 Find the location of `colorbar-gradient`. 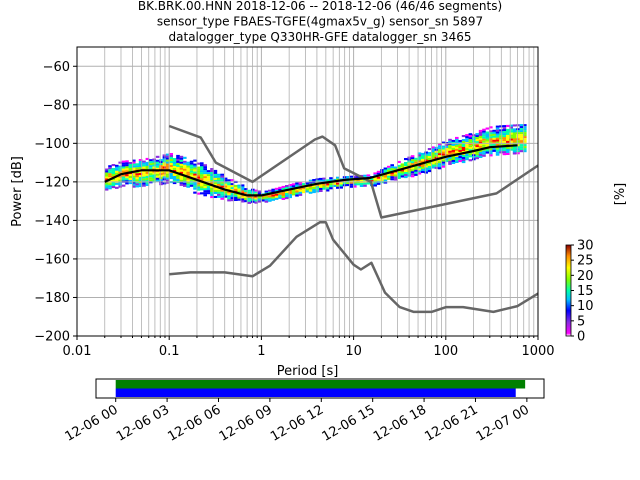

colorbar-gradient is located at coordinates (568, 290).